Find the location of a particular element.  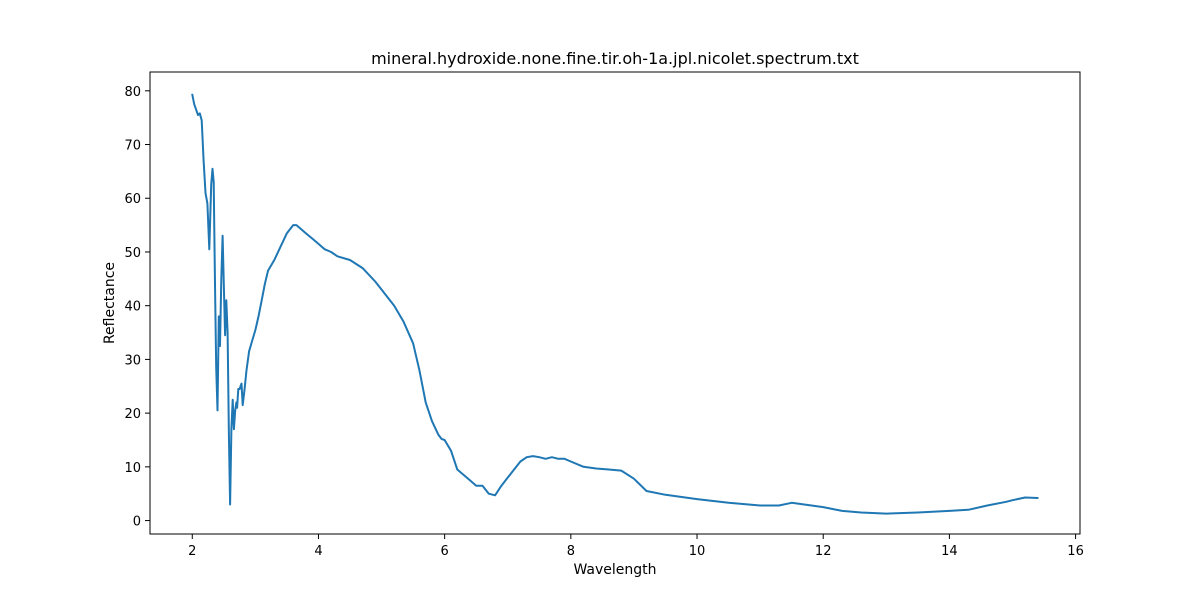

x-axis-ticks: 2 4 6 8 10 12 14 16 is located at coordinates (636, 546).